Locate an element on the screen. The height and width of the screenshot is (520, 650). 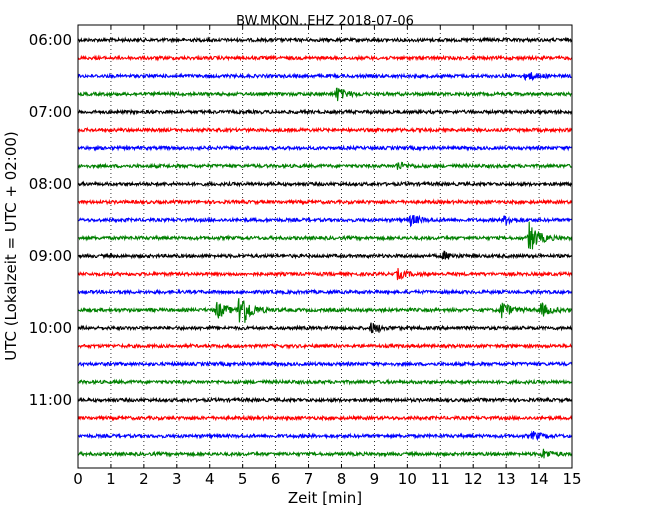
y-axis-label: UTC (Lokalzeit = UTC + 02:00) is located at coordinates (11, 246).